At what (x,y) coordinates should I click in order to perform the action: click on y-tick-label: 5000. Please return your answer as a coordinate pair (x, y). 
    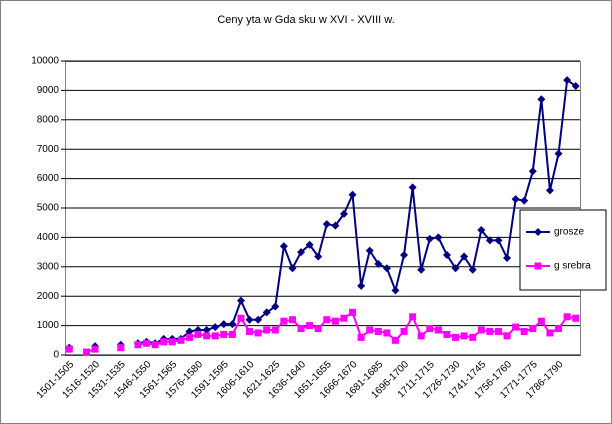
    Looking at the image, I should click on (48, 208).